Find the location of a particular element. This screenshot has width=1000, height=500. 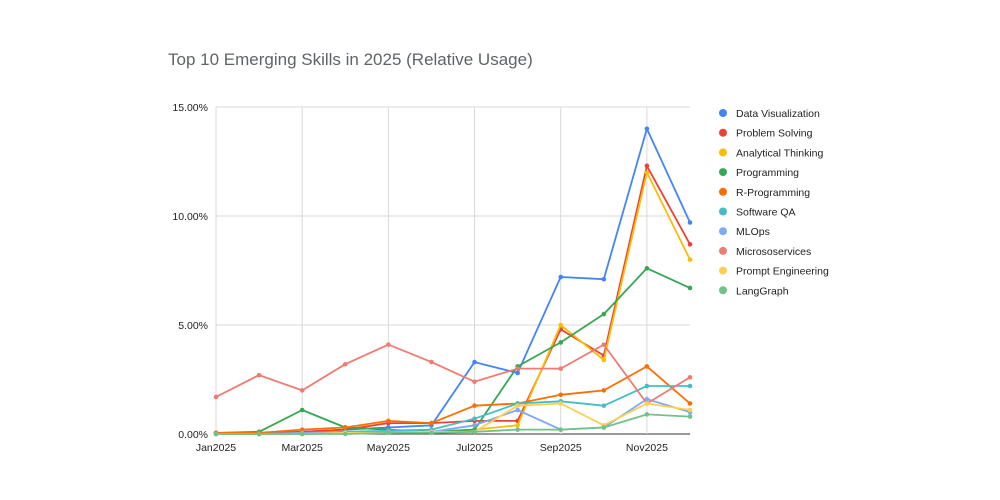

y-tick-label: 0.00% is located at coordinates (193, 435).